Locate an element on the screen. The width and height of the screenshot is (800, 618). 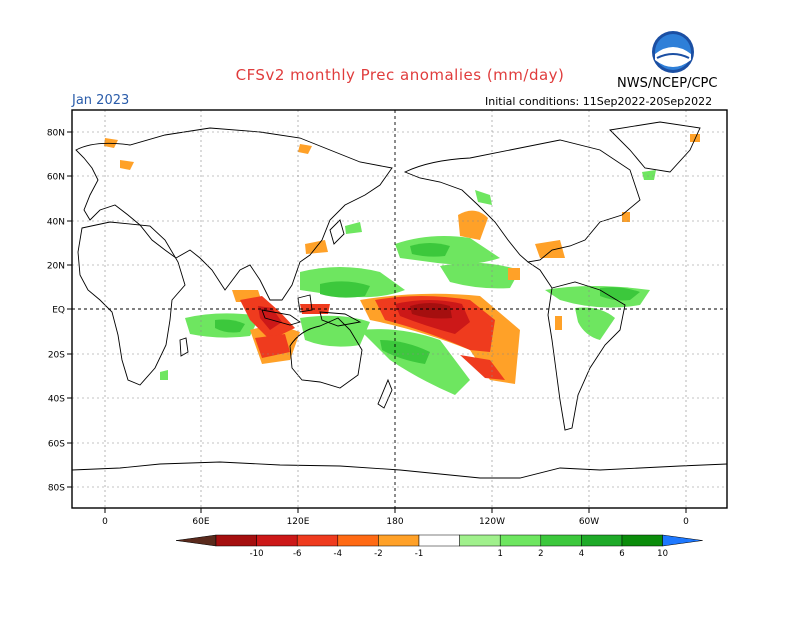
colorbar-label: 1 is located at coordinates (499, 554).